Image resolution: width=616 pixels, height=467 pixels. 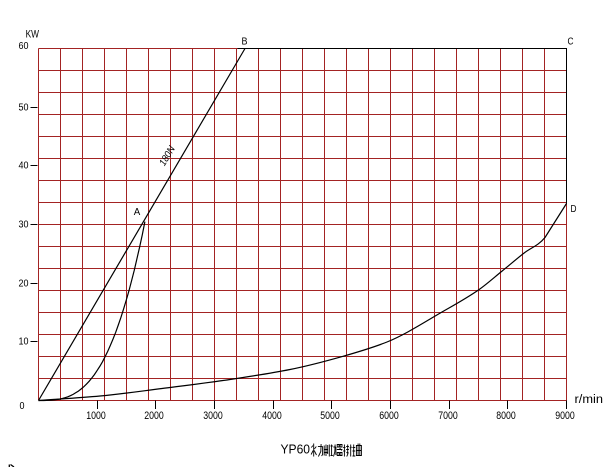 What do you see at coordinates (24, 284) in the screenshot?
I see `svg-text: 20` at bounding box center [24, 284].